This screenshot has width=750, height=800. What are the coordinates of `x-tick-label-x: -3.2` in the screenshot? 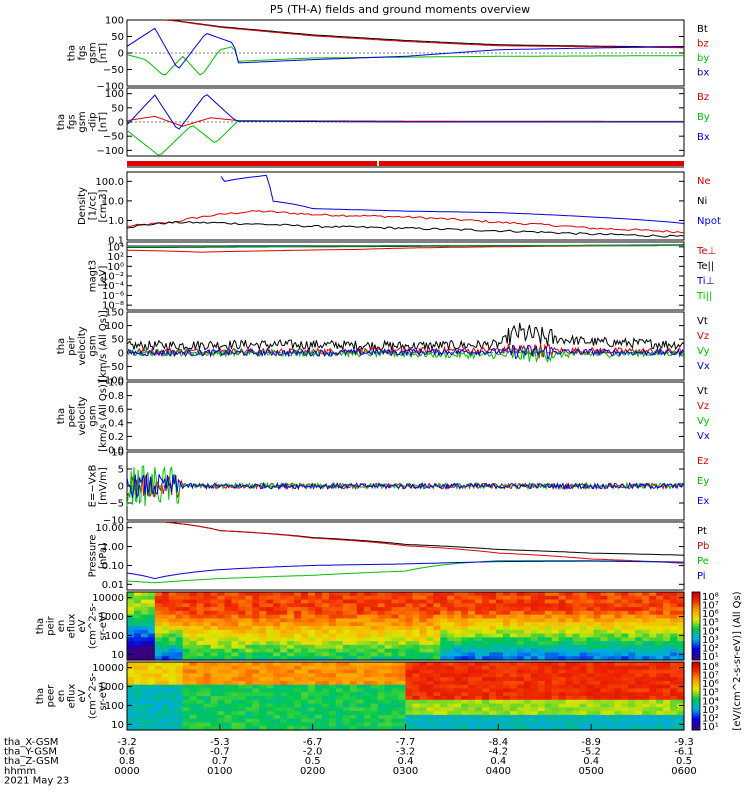 It's located at (127, 742).